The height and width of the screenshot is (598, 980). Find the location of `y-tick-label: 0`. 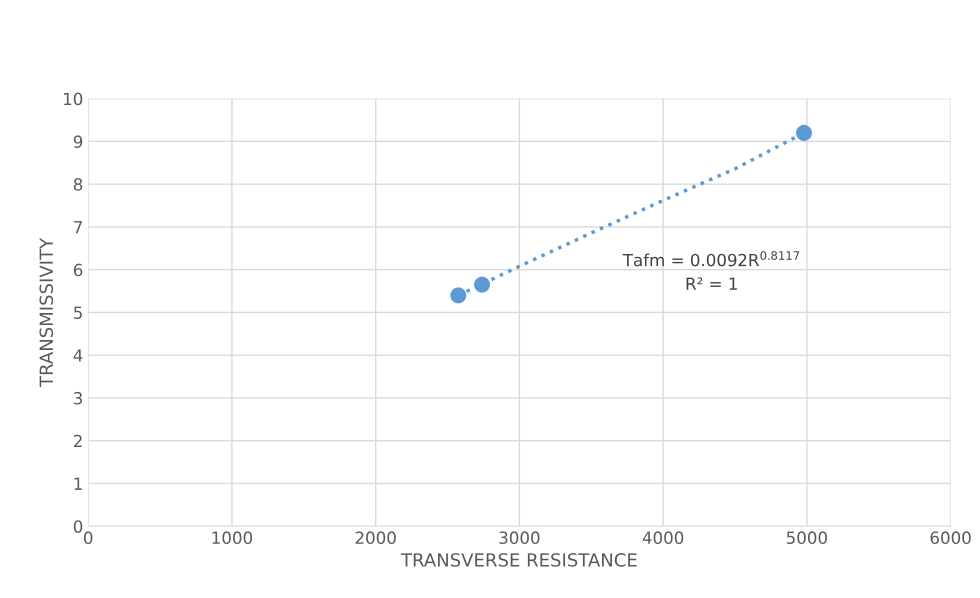

y-tick-label: 0 is located at coordinates (78, 526).